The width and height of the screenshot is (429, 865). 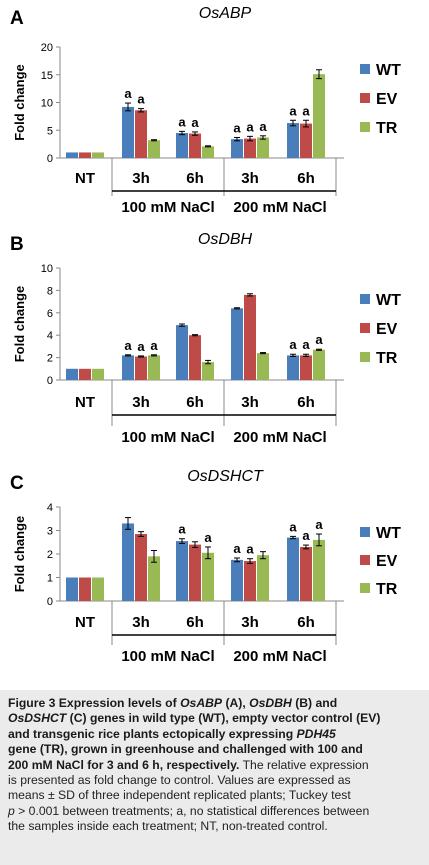 I want to click on chart-title: OsABP, so click(x=225, y=13).